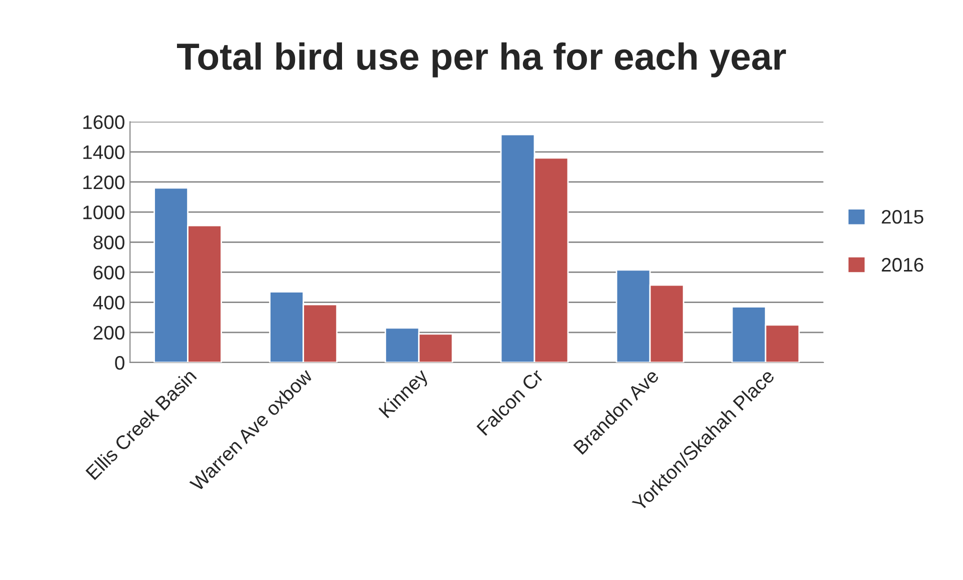  Describe the element at coordinates (109, 243) in the screenshot. I see `y-tick-label: 800` at that location.